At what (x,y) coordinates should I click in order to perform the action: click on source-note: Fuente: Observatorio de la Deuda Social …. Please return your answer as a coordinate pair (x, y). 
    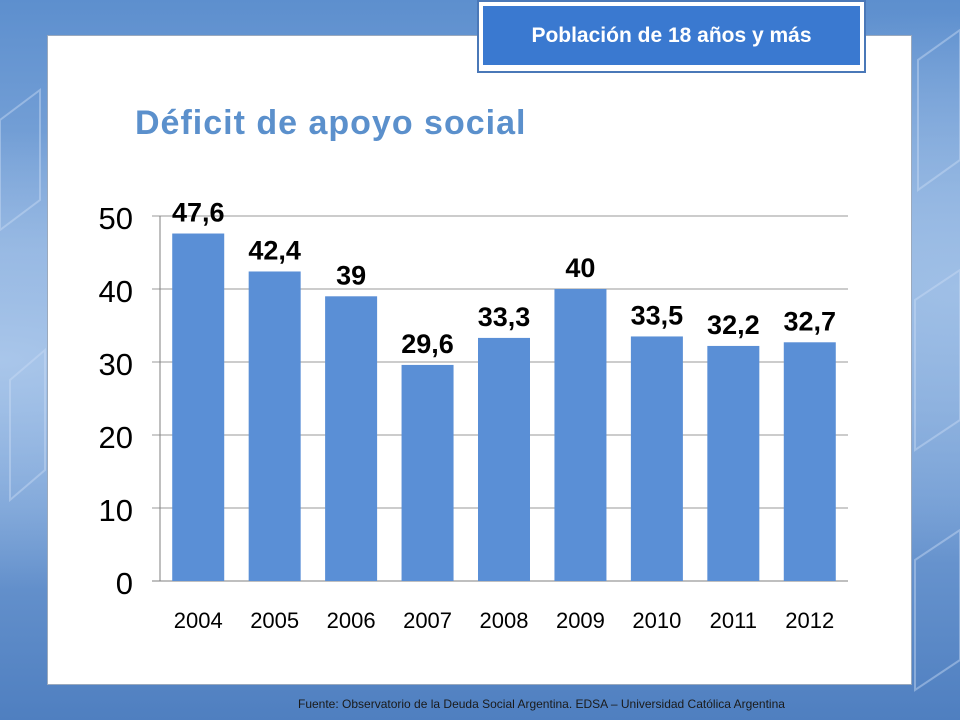
    Looking at the image, I should click on (541, 704).